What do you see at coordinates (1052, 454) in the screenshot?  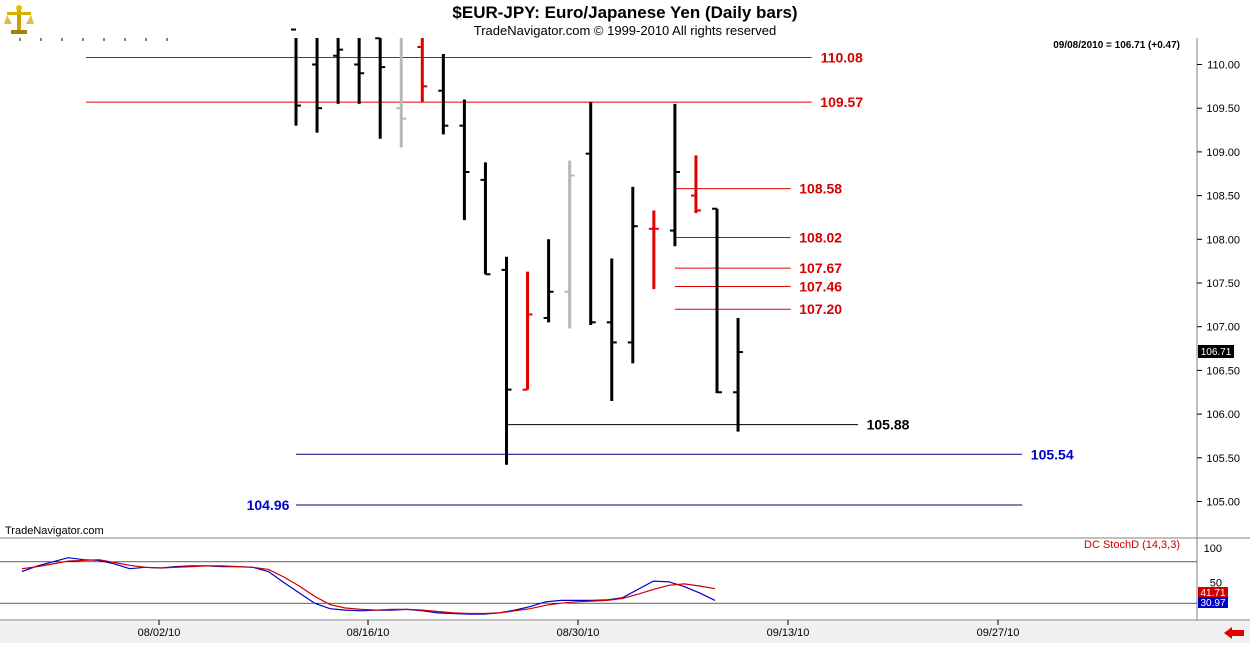 I see `level-label: 105.54` at bounding box center [1052, 454].